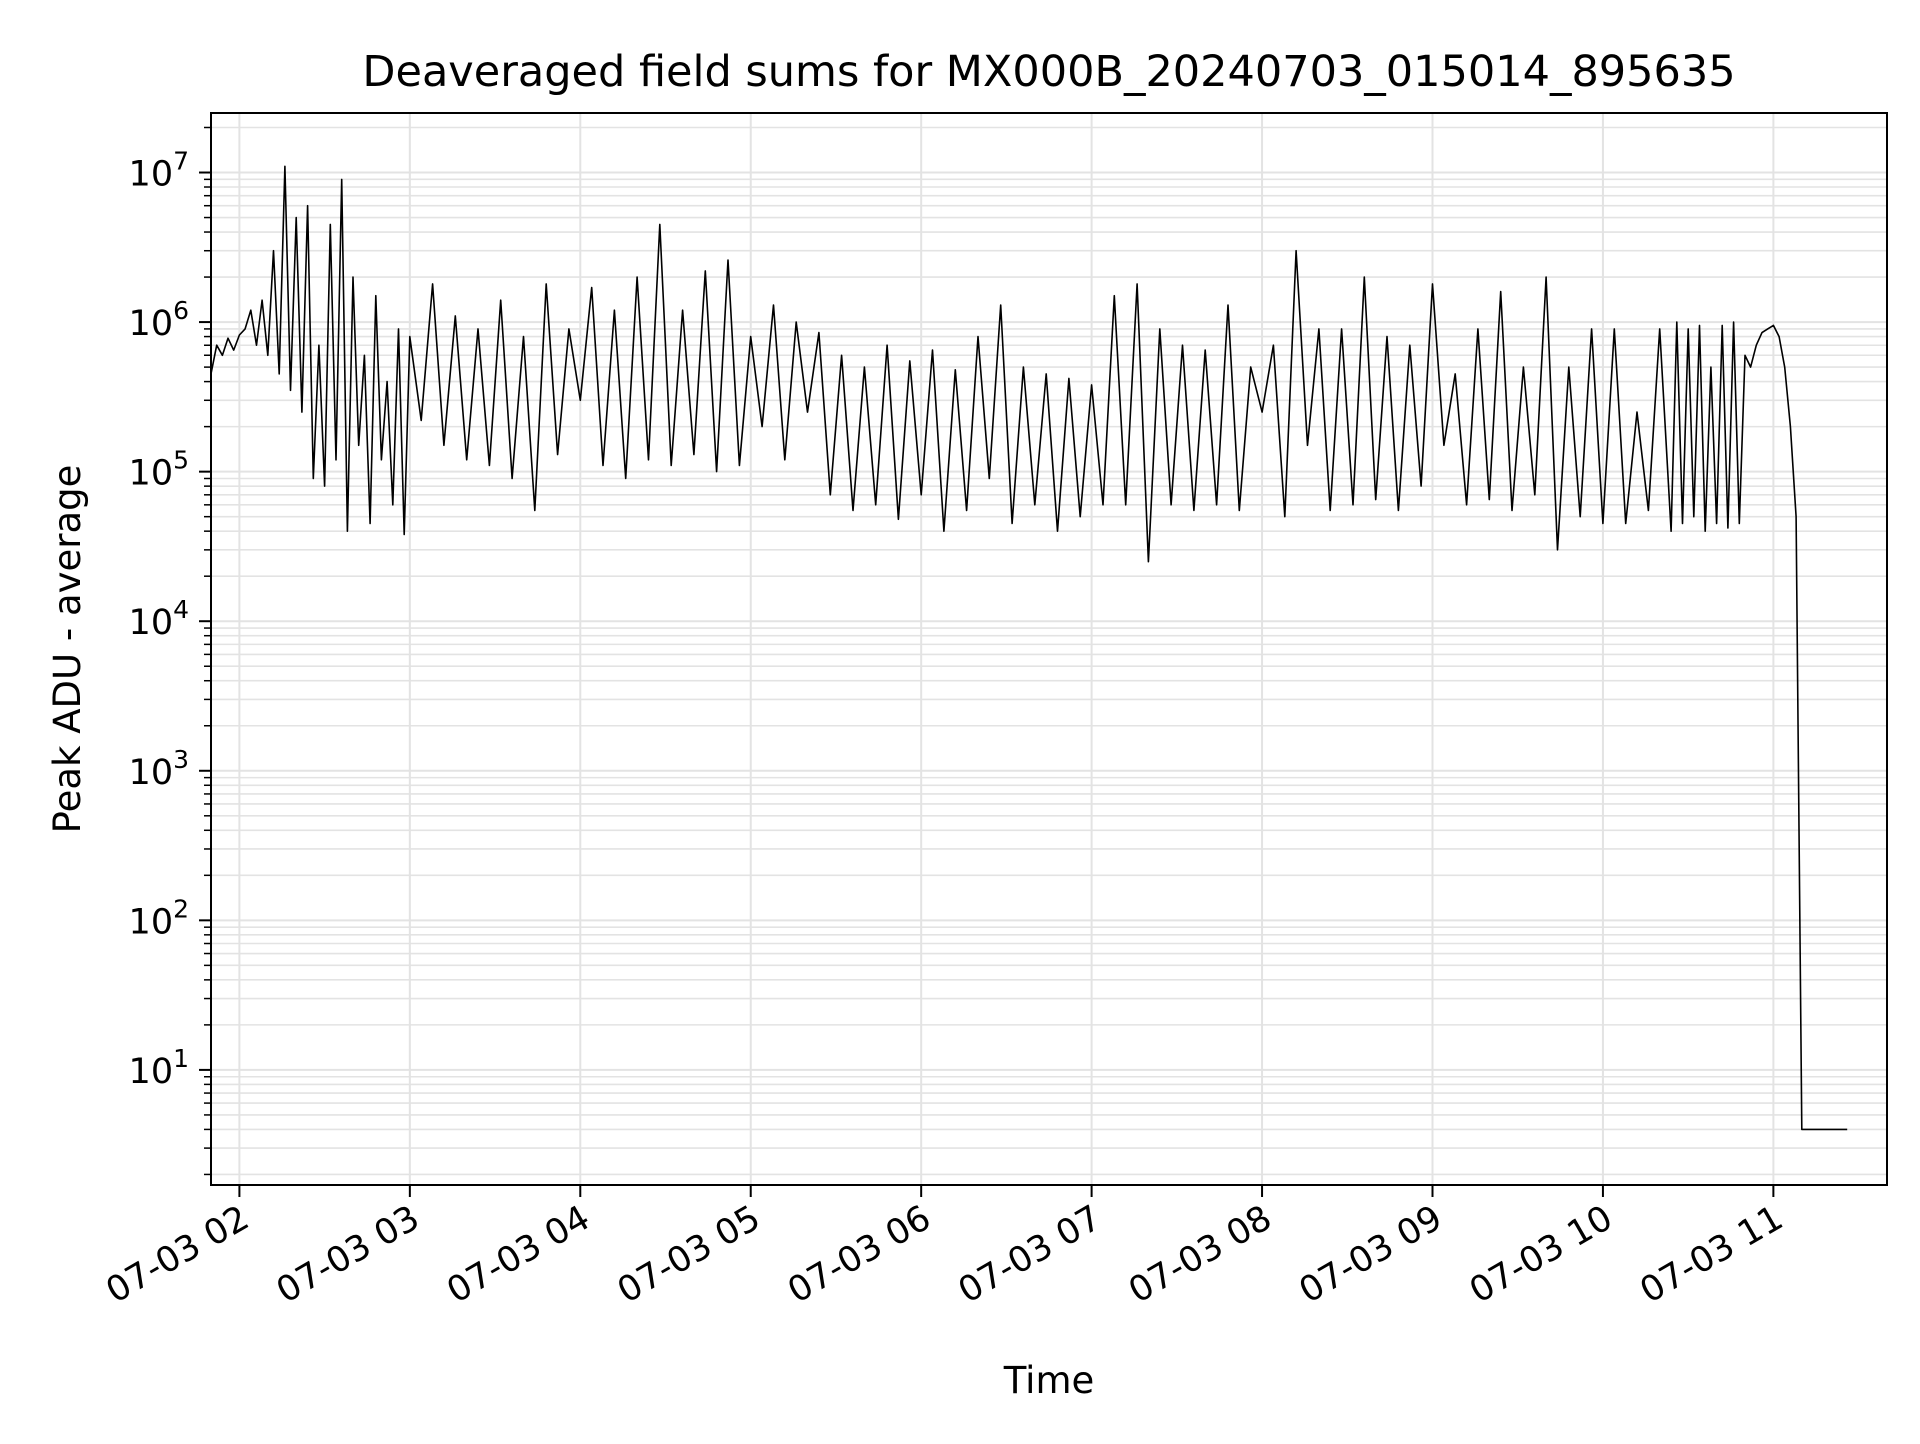 This screenshot has width=1920, height=1444. Describe the element at coordinates (181, 310) in the screenshot. I see `y-tick-exponent: 6` at that location.